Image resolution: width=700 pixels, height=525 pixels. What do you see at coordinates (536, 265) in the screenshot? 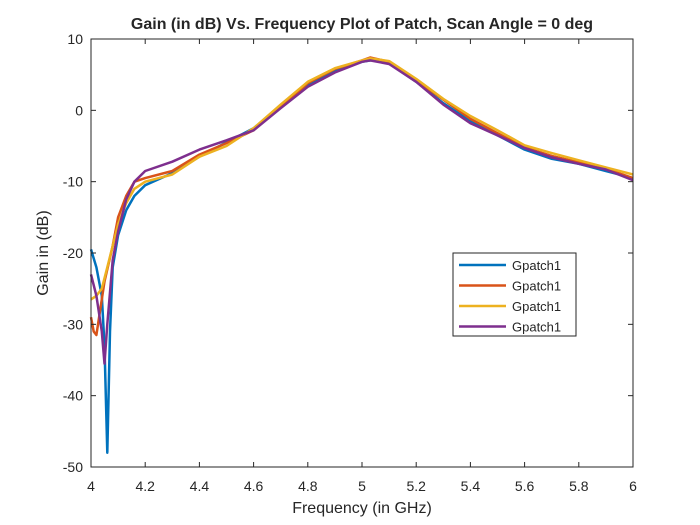
I see `legend-label-1: Gpatch1` at bounding box center [536, 265].